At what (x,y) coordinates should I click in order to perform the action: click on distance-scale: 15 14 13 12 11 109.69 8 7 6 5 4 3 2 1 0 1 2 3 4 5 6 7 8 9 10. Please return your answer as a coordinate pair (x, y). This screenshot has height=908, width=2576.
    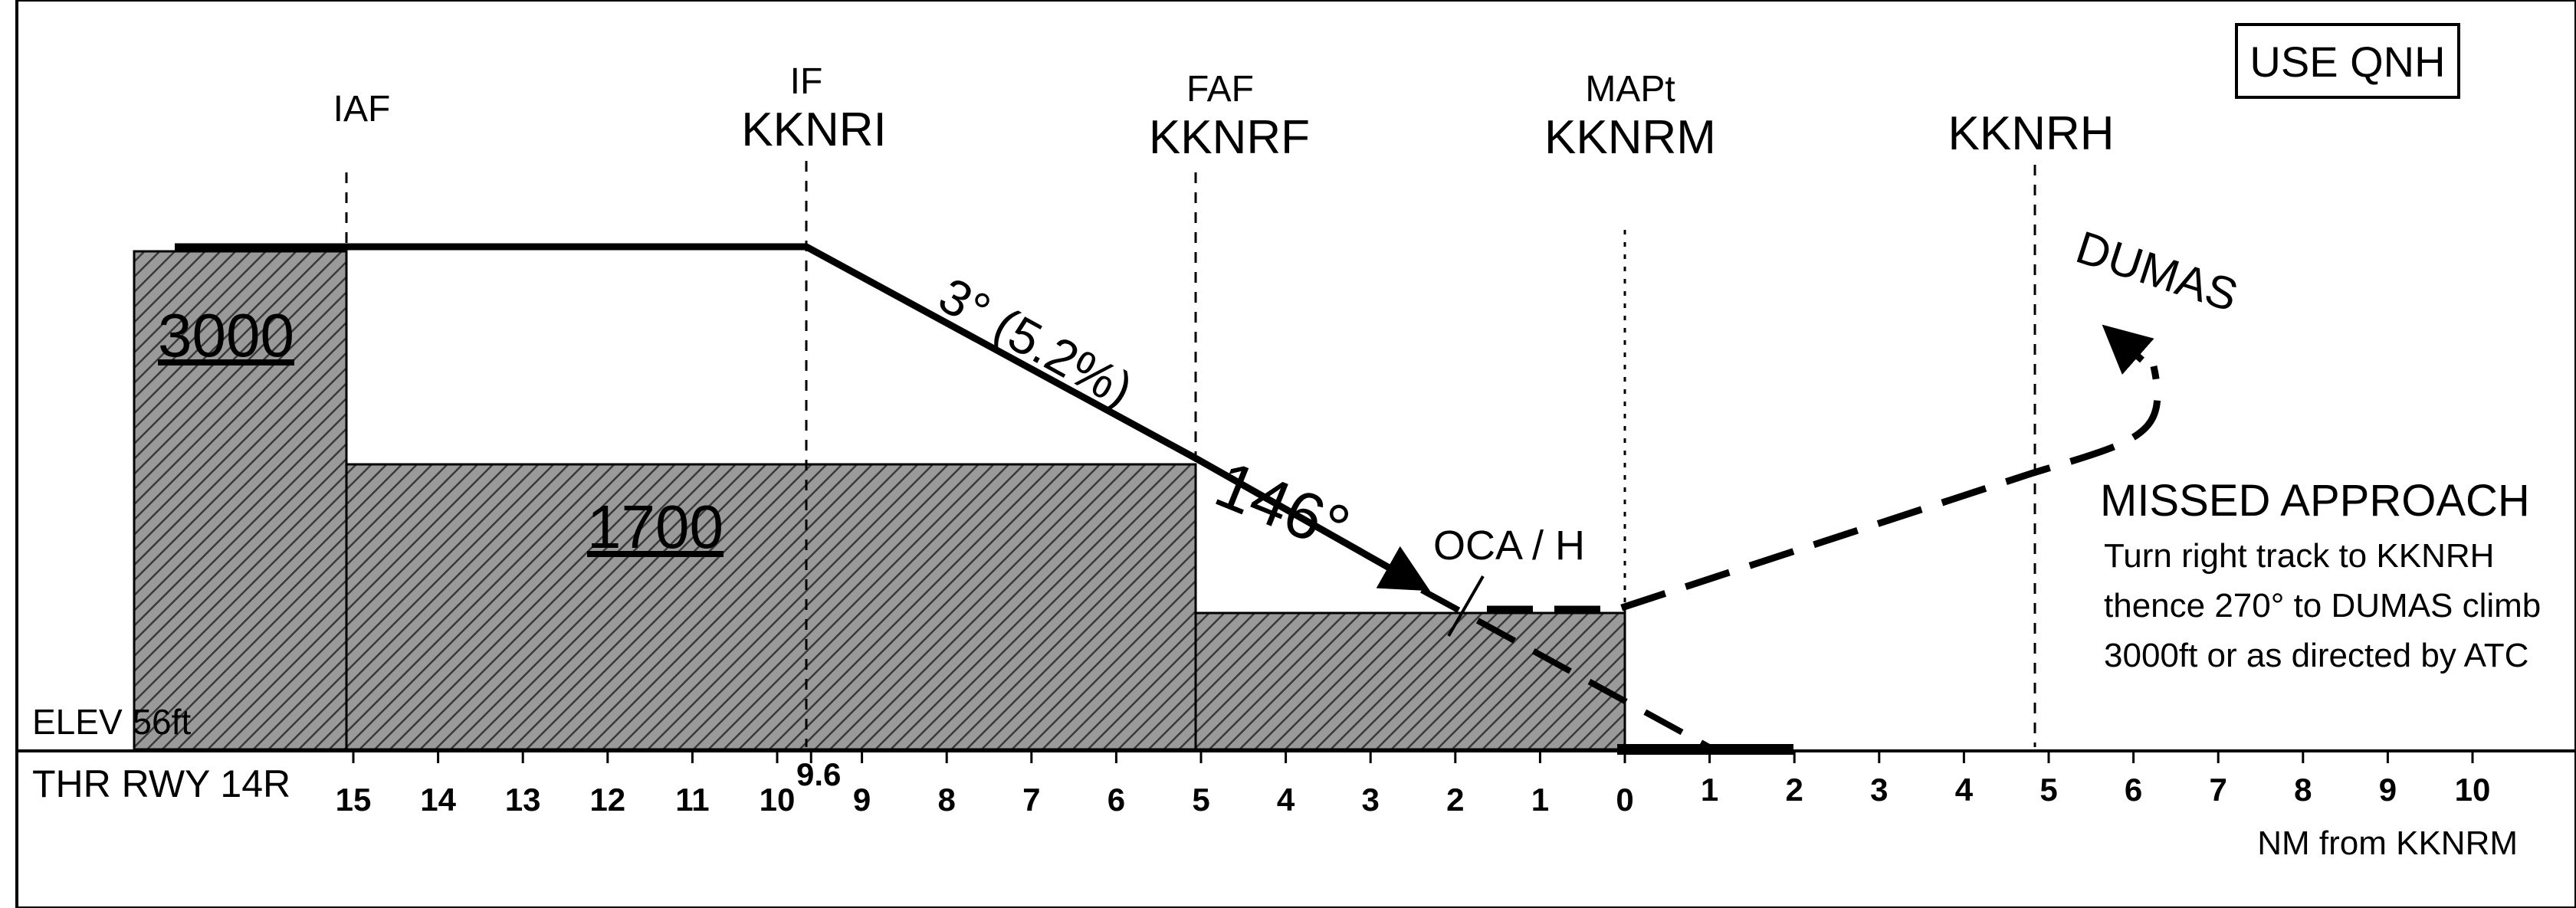
    Looking at the image, I should click on (1413, 785).